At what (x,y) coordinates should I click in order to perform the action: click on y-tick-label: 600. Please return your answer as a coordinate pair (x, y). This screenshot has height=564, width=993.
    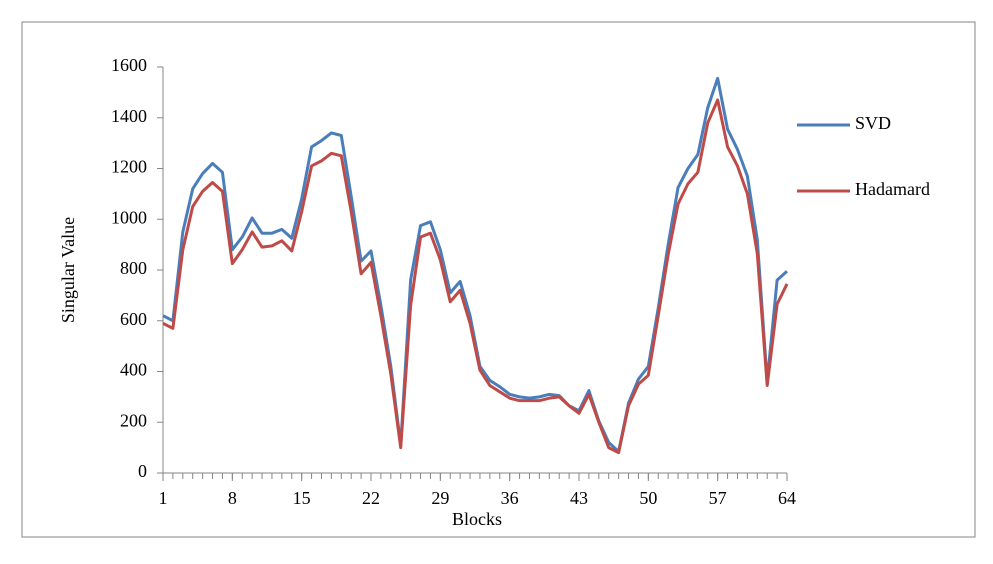
    Looking at the image, I should click on (133, 319).